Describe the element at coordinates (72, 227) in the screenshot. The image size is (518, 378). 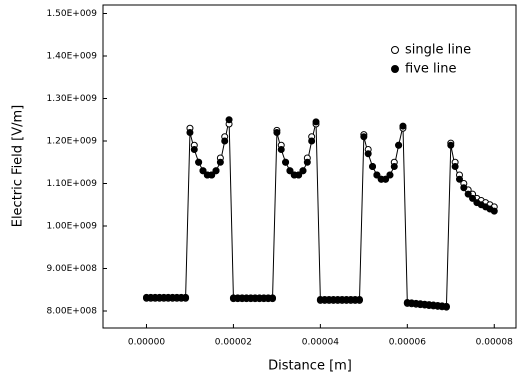
I see `y-tick-label: 1.00E+009` at that location.